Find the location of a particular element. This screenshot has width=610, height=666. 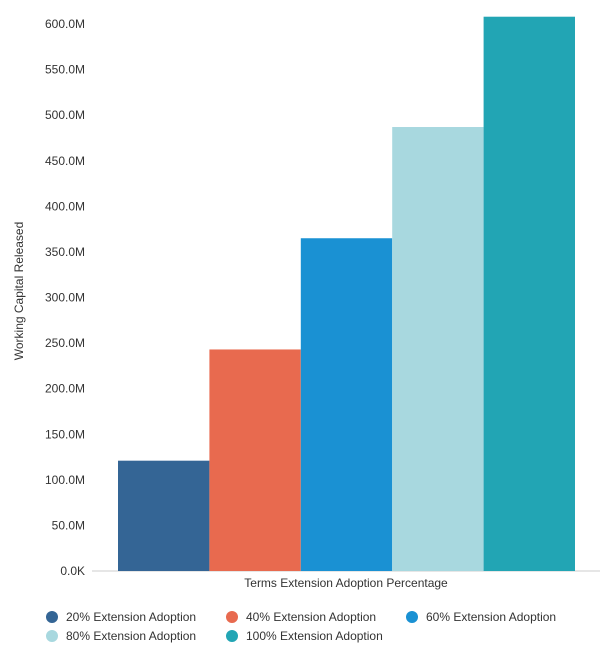

y-tick-label: 0.0K is located at coordinates (72, 571).